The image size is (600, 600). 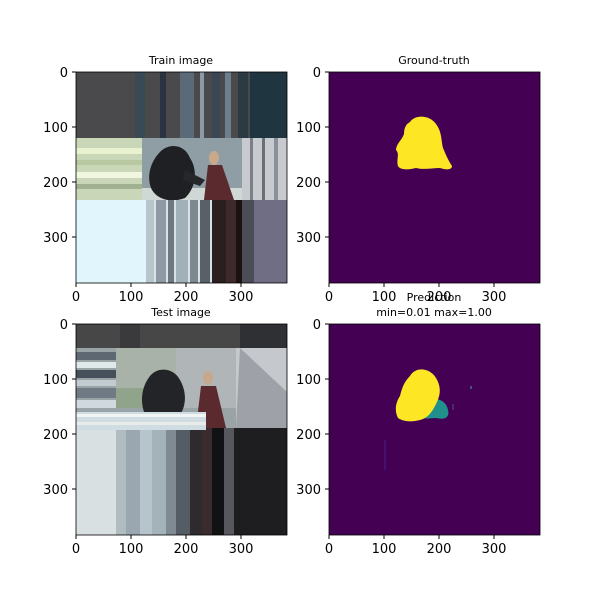 I want to click on prediction-mask-blob, so click(x=417, y=395).